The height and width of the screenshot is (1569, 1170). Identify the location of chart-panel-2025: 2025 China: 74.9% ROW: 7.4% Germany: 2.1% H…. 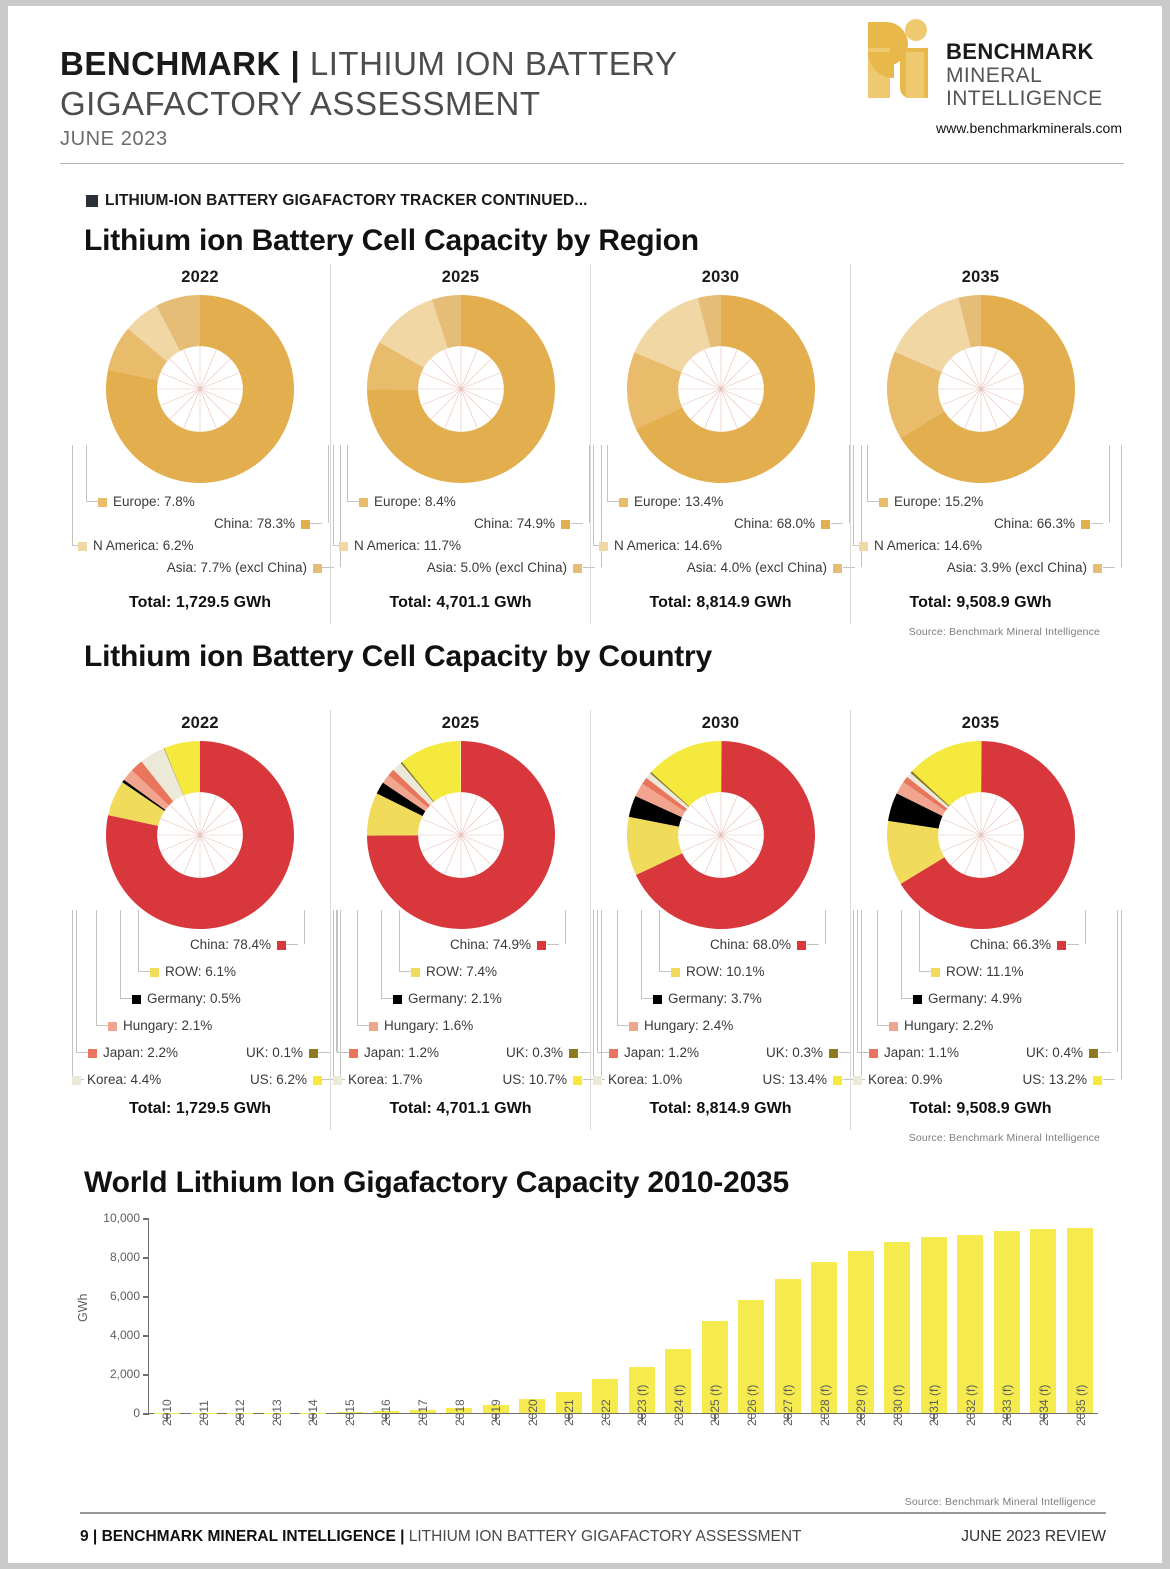
(466, 920).